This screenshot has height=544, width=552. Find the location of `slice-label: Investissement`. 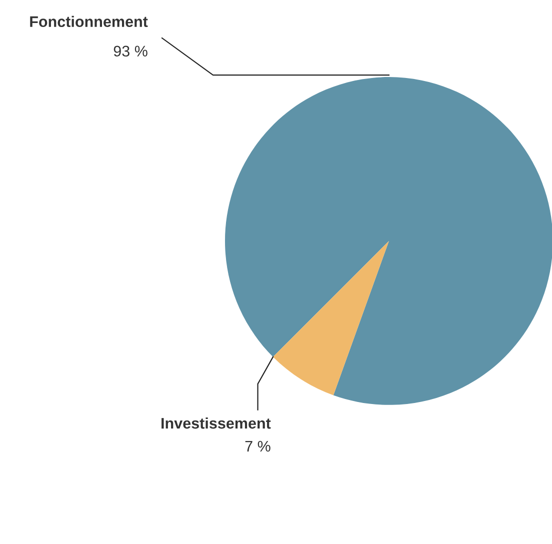

slice-label: Investissement is located at coordinates (216, 423).